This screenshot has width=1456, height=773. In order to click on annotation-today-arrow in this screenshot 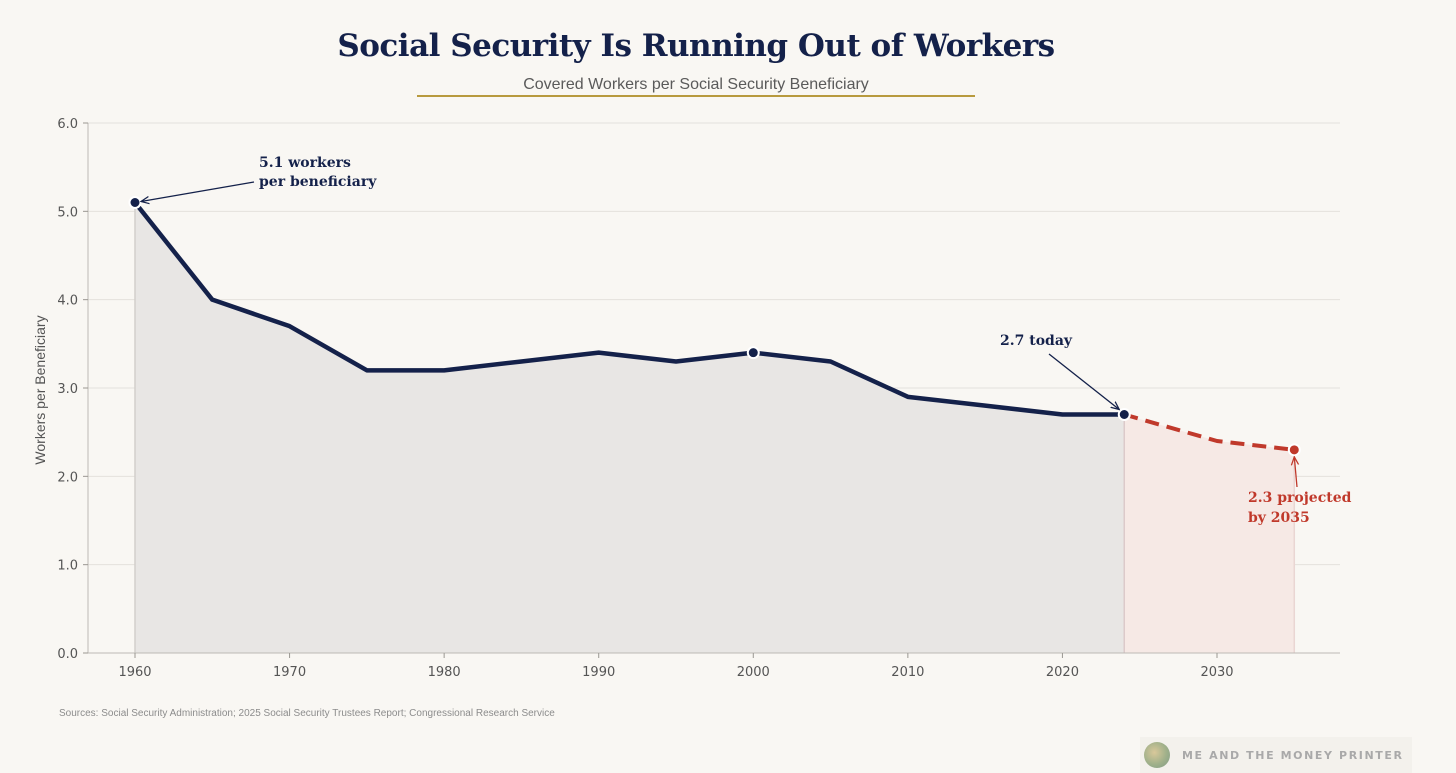, I will do `click(1083, 381)`.